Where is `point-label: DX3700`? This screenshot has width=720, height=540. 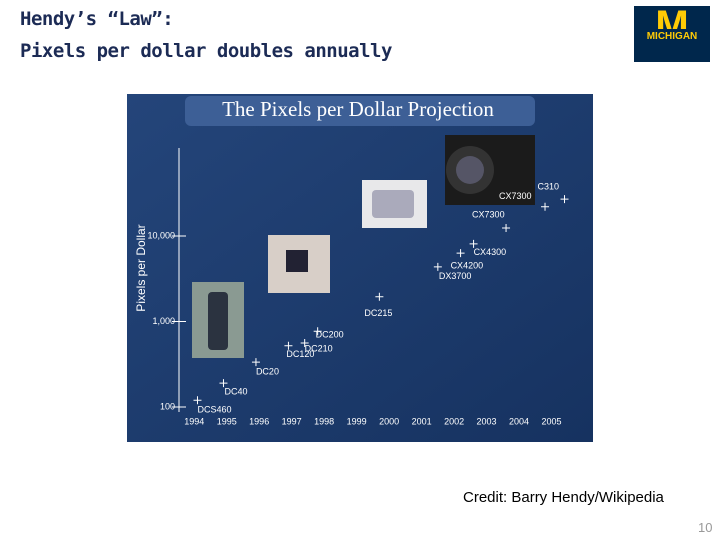
point-label: DX3700 is located at coordinates (455, 276).